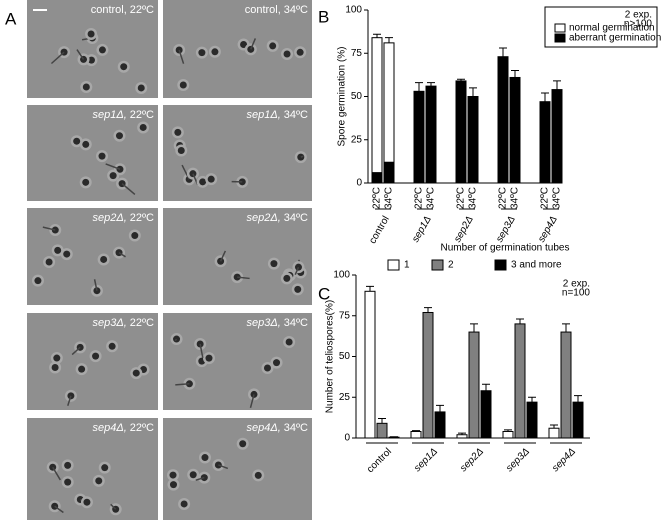 Image resolution: width=661 pixels, height=520 pixels. Describe the element at coordinates (612, 28) in the screenshot. I see `legend-label: normal germination` at that location.